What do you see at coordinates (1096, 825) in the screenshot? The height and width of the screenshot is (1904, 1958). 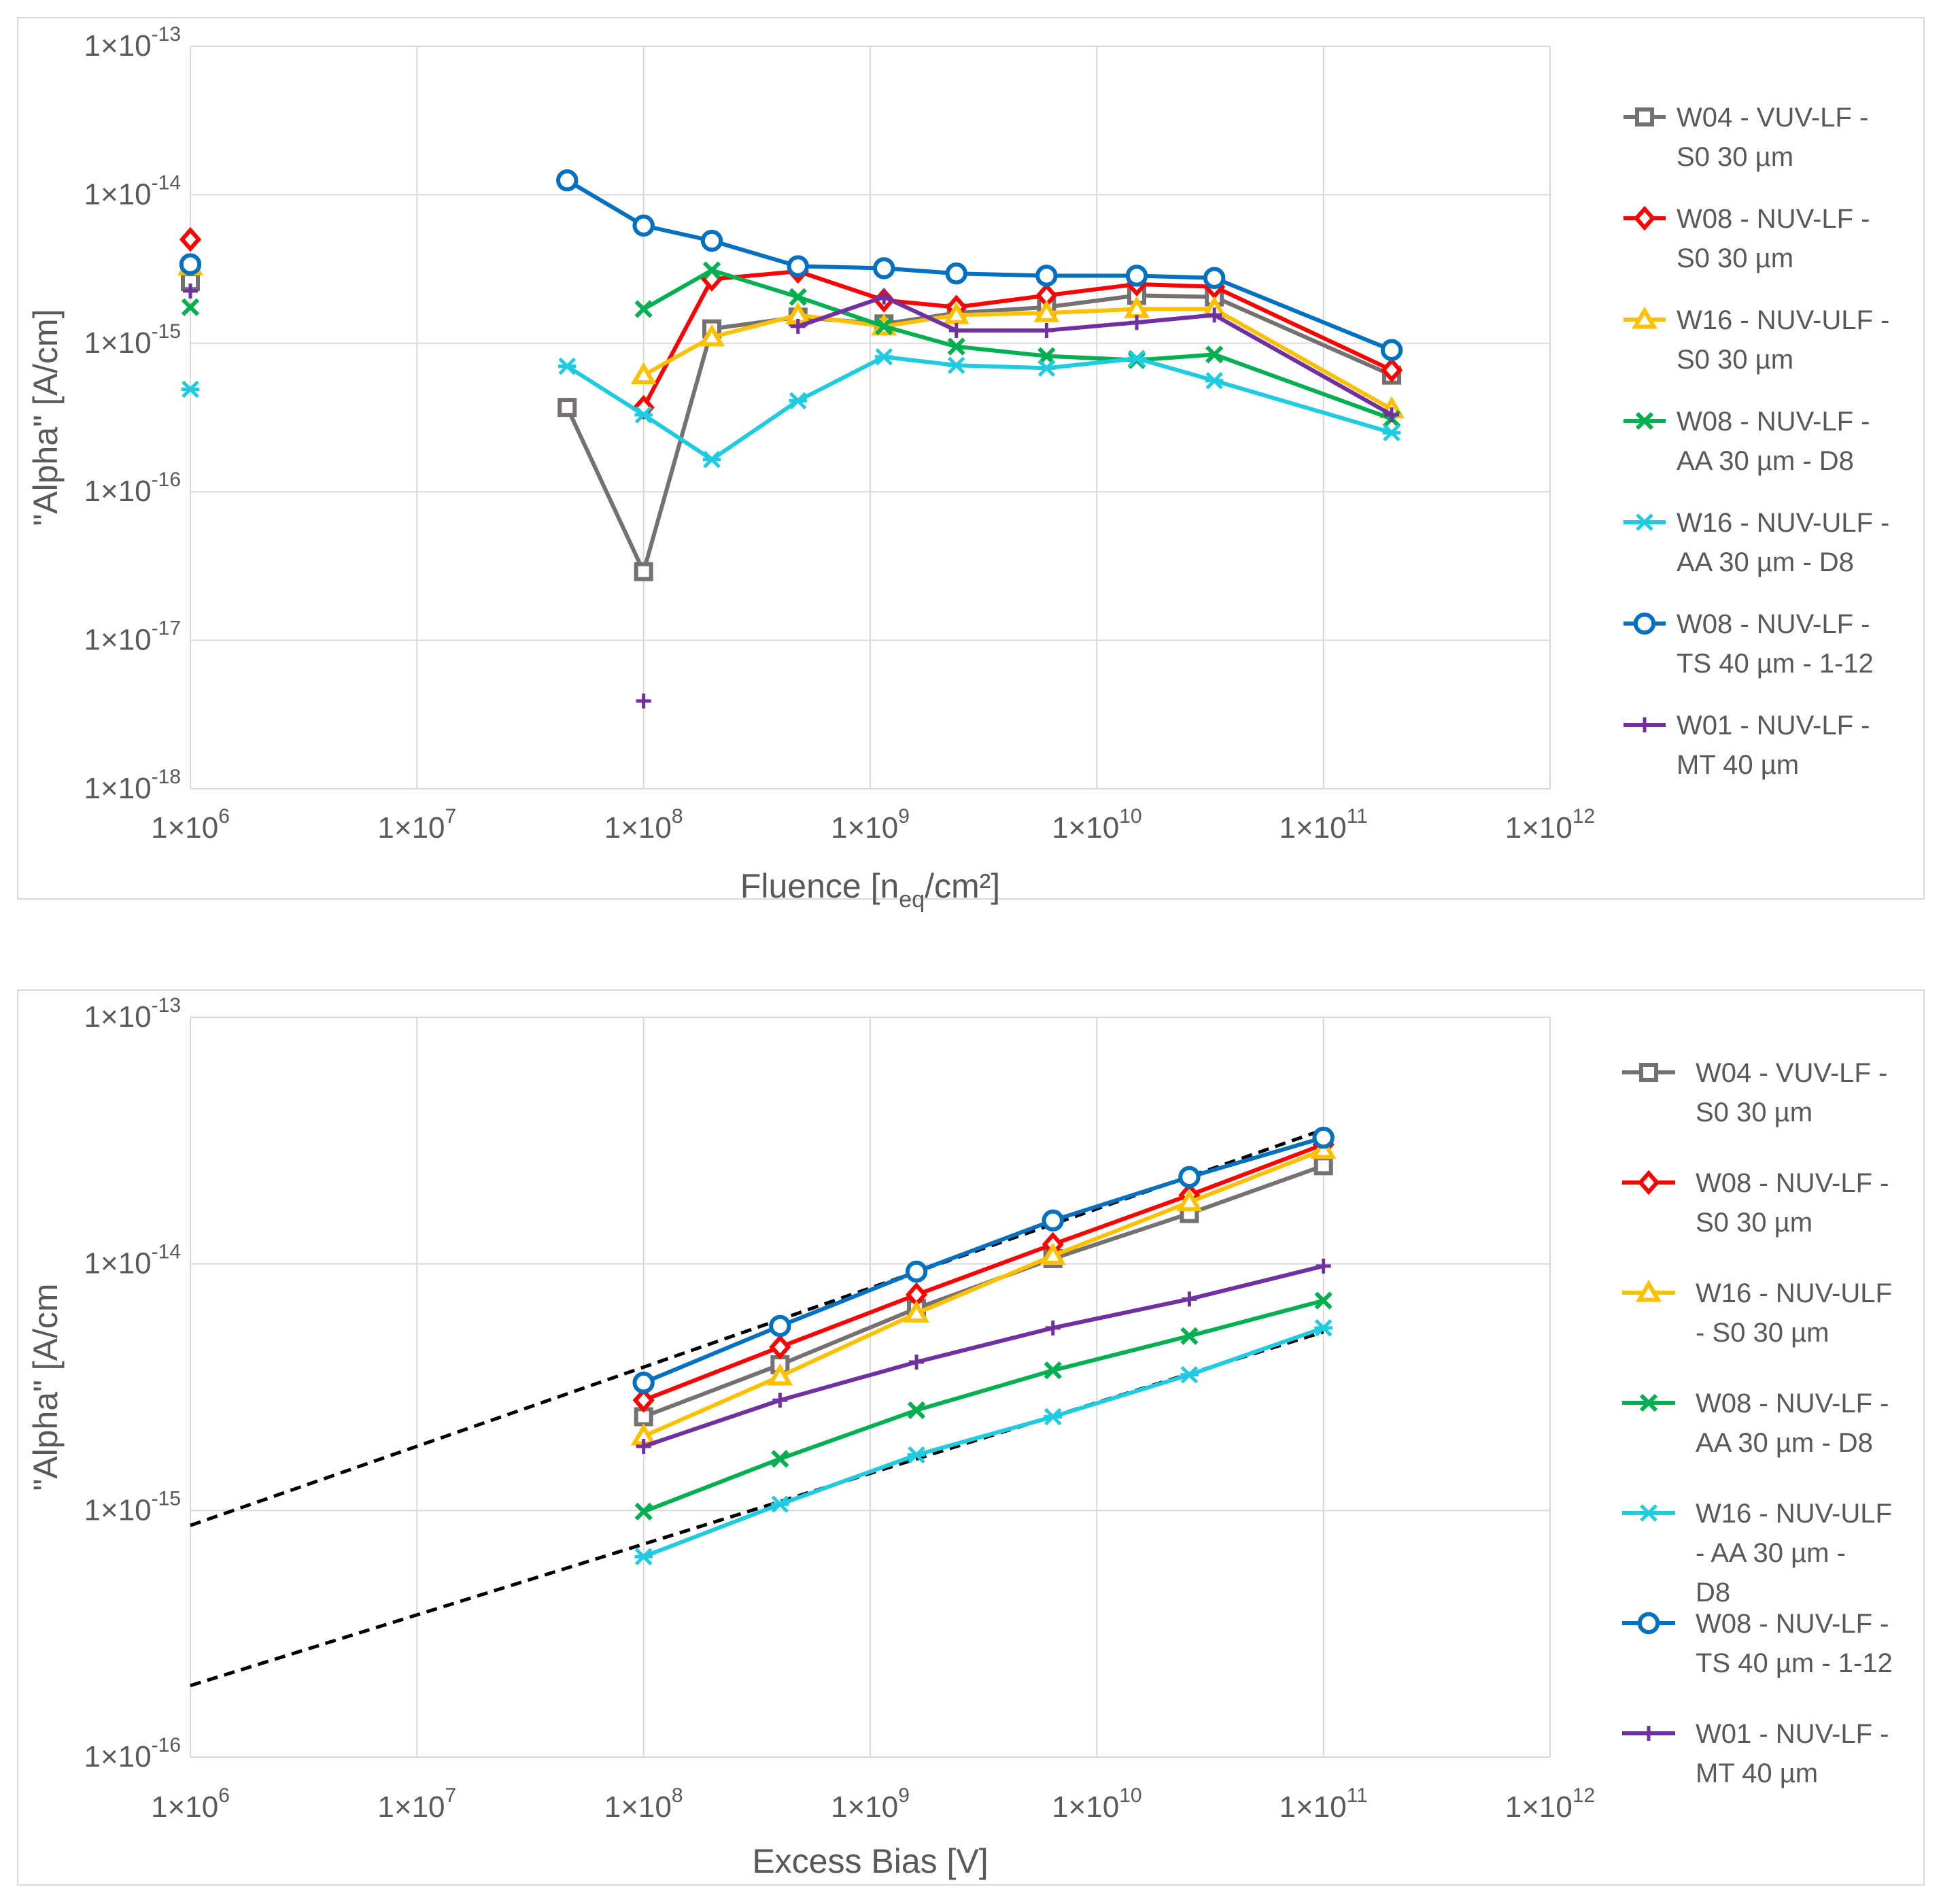 I see `x-tick-label: 1×10¹⁰` at bounding box center [1096, 825].